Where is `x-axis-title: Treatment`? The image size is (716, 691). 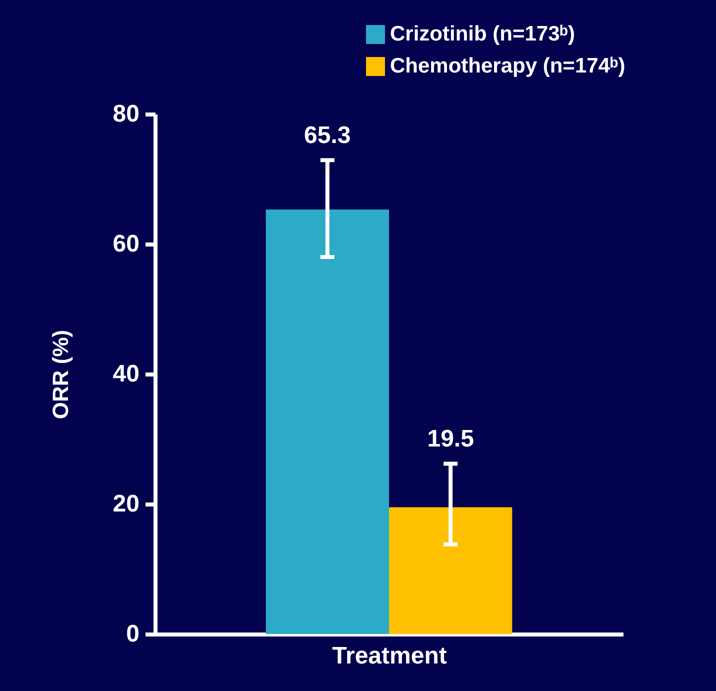
x-axis-title: Treatment is located at coordinates (389, 656).